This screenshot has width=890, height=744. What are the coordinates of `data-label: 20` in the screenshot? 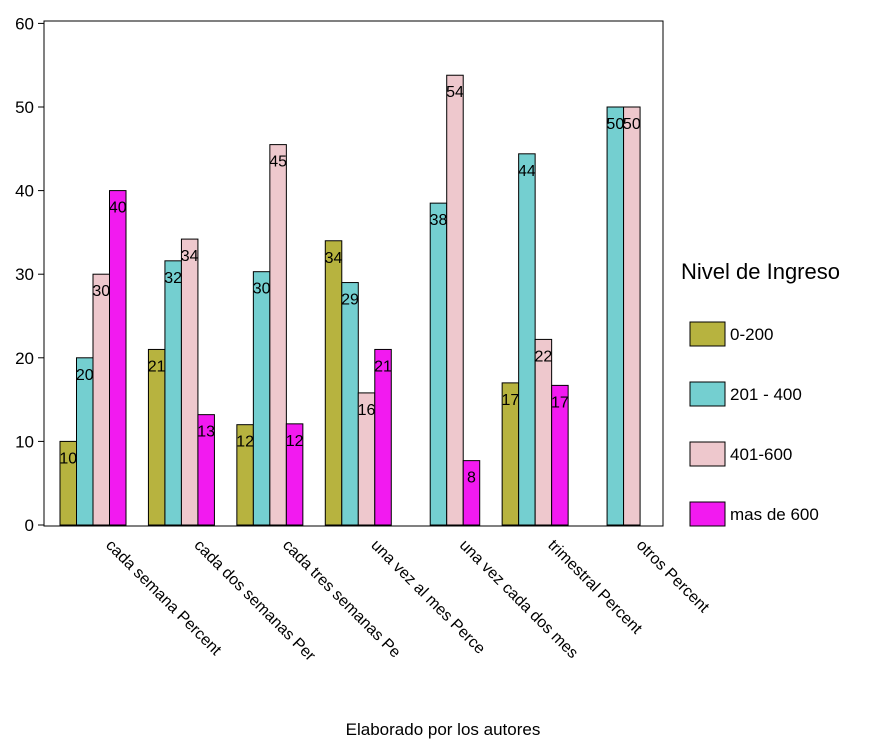 It's located at (85, 375).